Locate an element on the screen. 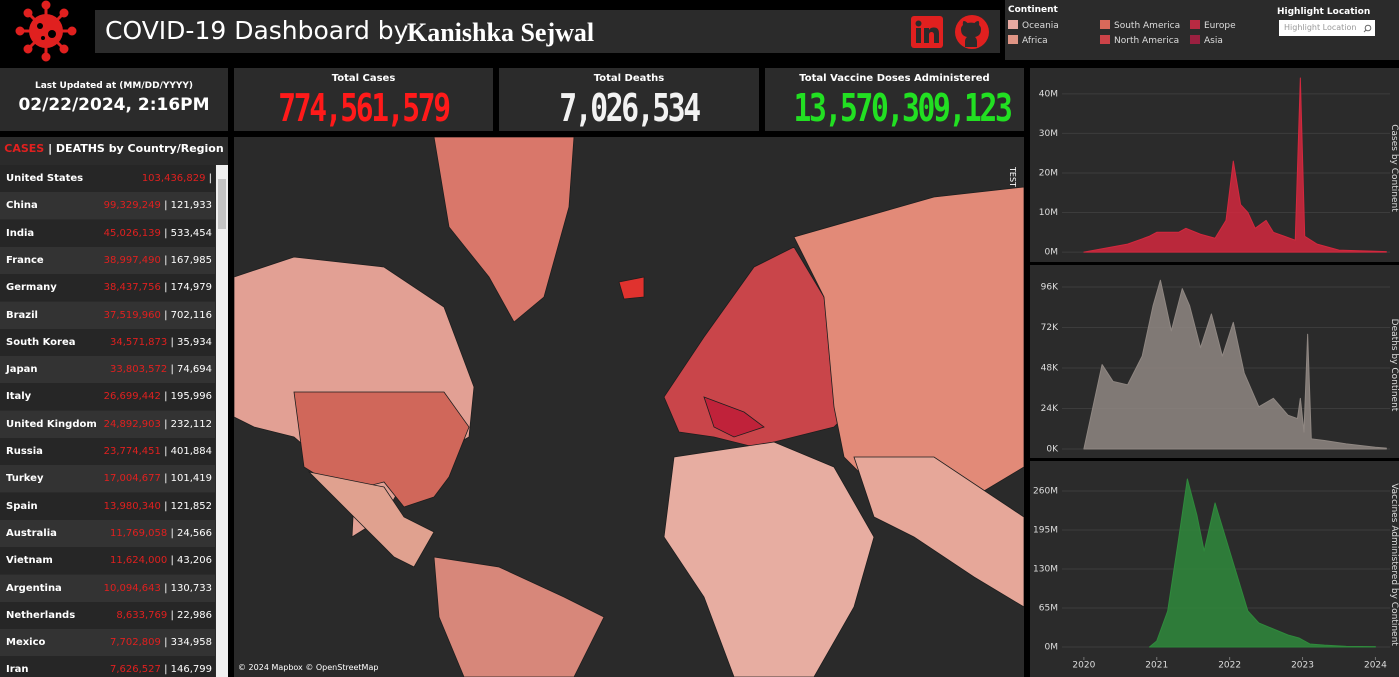  legend-label: Europe is located at coordinates (1220, 26).